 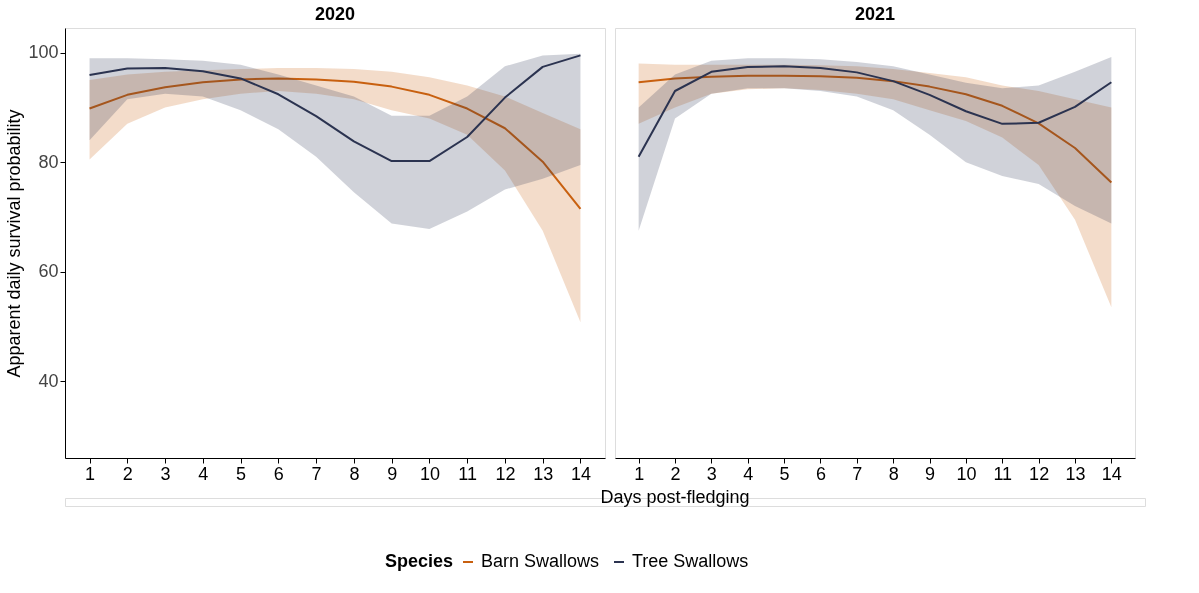 What do you see at coordinates (48, 161) in the screenshot?
I see `y-tick-label: 80` at bounding box center [48, 161].